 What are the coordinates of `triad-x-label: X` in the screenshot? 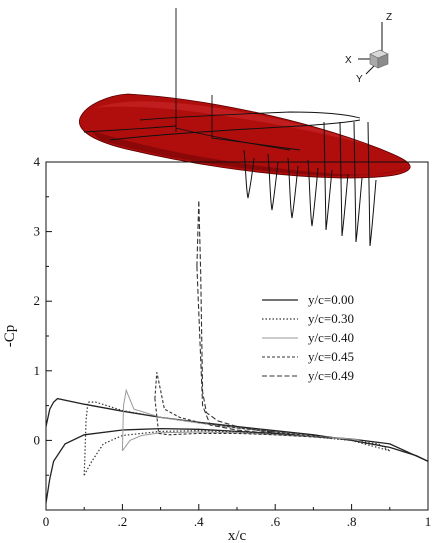 It's located at (348, 60).